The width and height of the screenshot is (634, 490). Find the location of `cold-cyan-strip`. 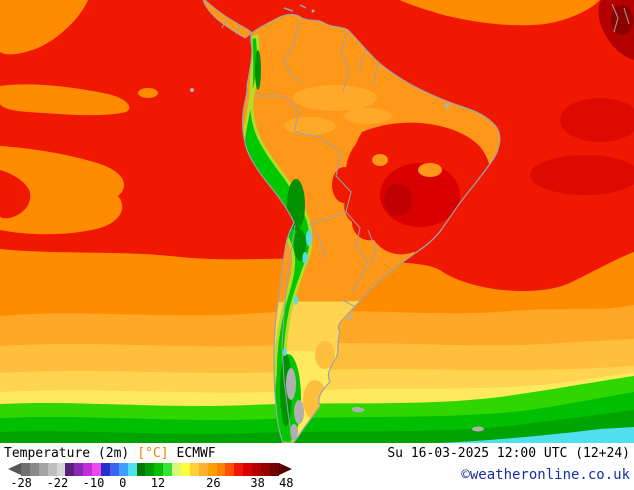

cold-cyan-strip is located at coordinates (537, 435).